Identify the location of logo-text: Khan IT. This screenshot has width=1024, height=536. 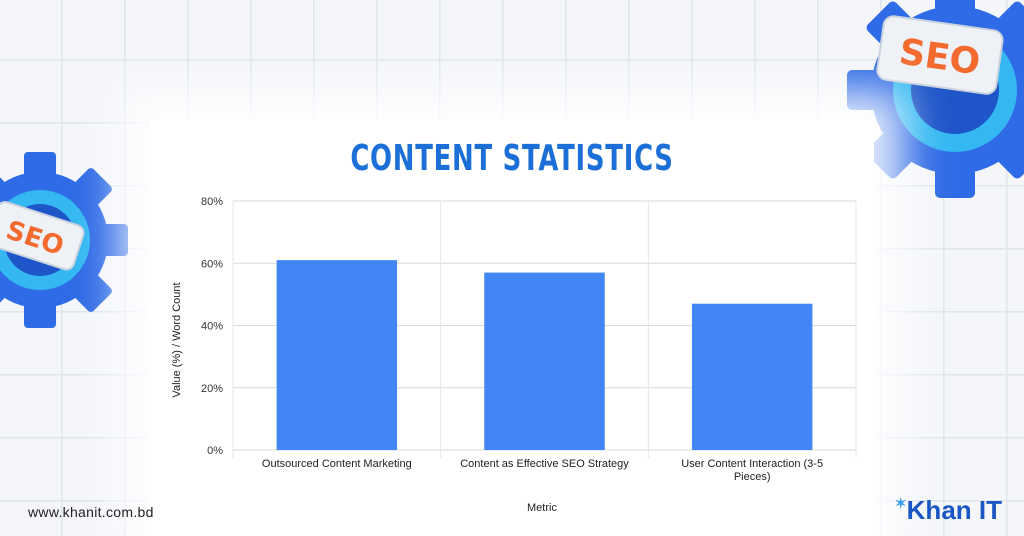
(954, 510).